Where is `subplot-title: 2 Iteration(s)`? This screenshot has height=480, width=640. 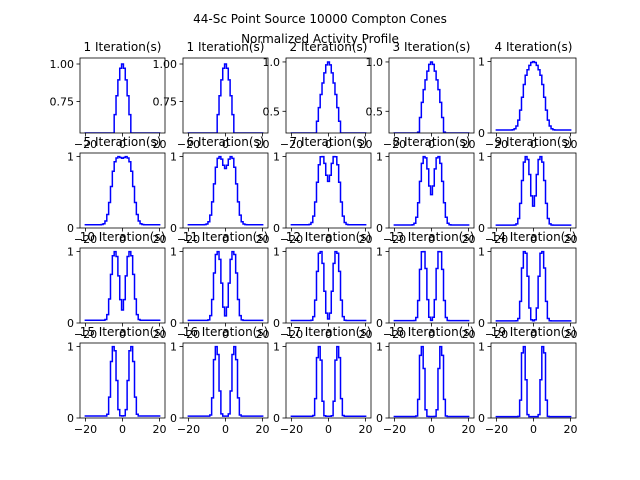
subplot-title: 2 Iteration(s) is located at coordinates (329, 47).